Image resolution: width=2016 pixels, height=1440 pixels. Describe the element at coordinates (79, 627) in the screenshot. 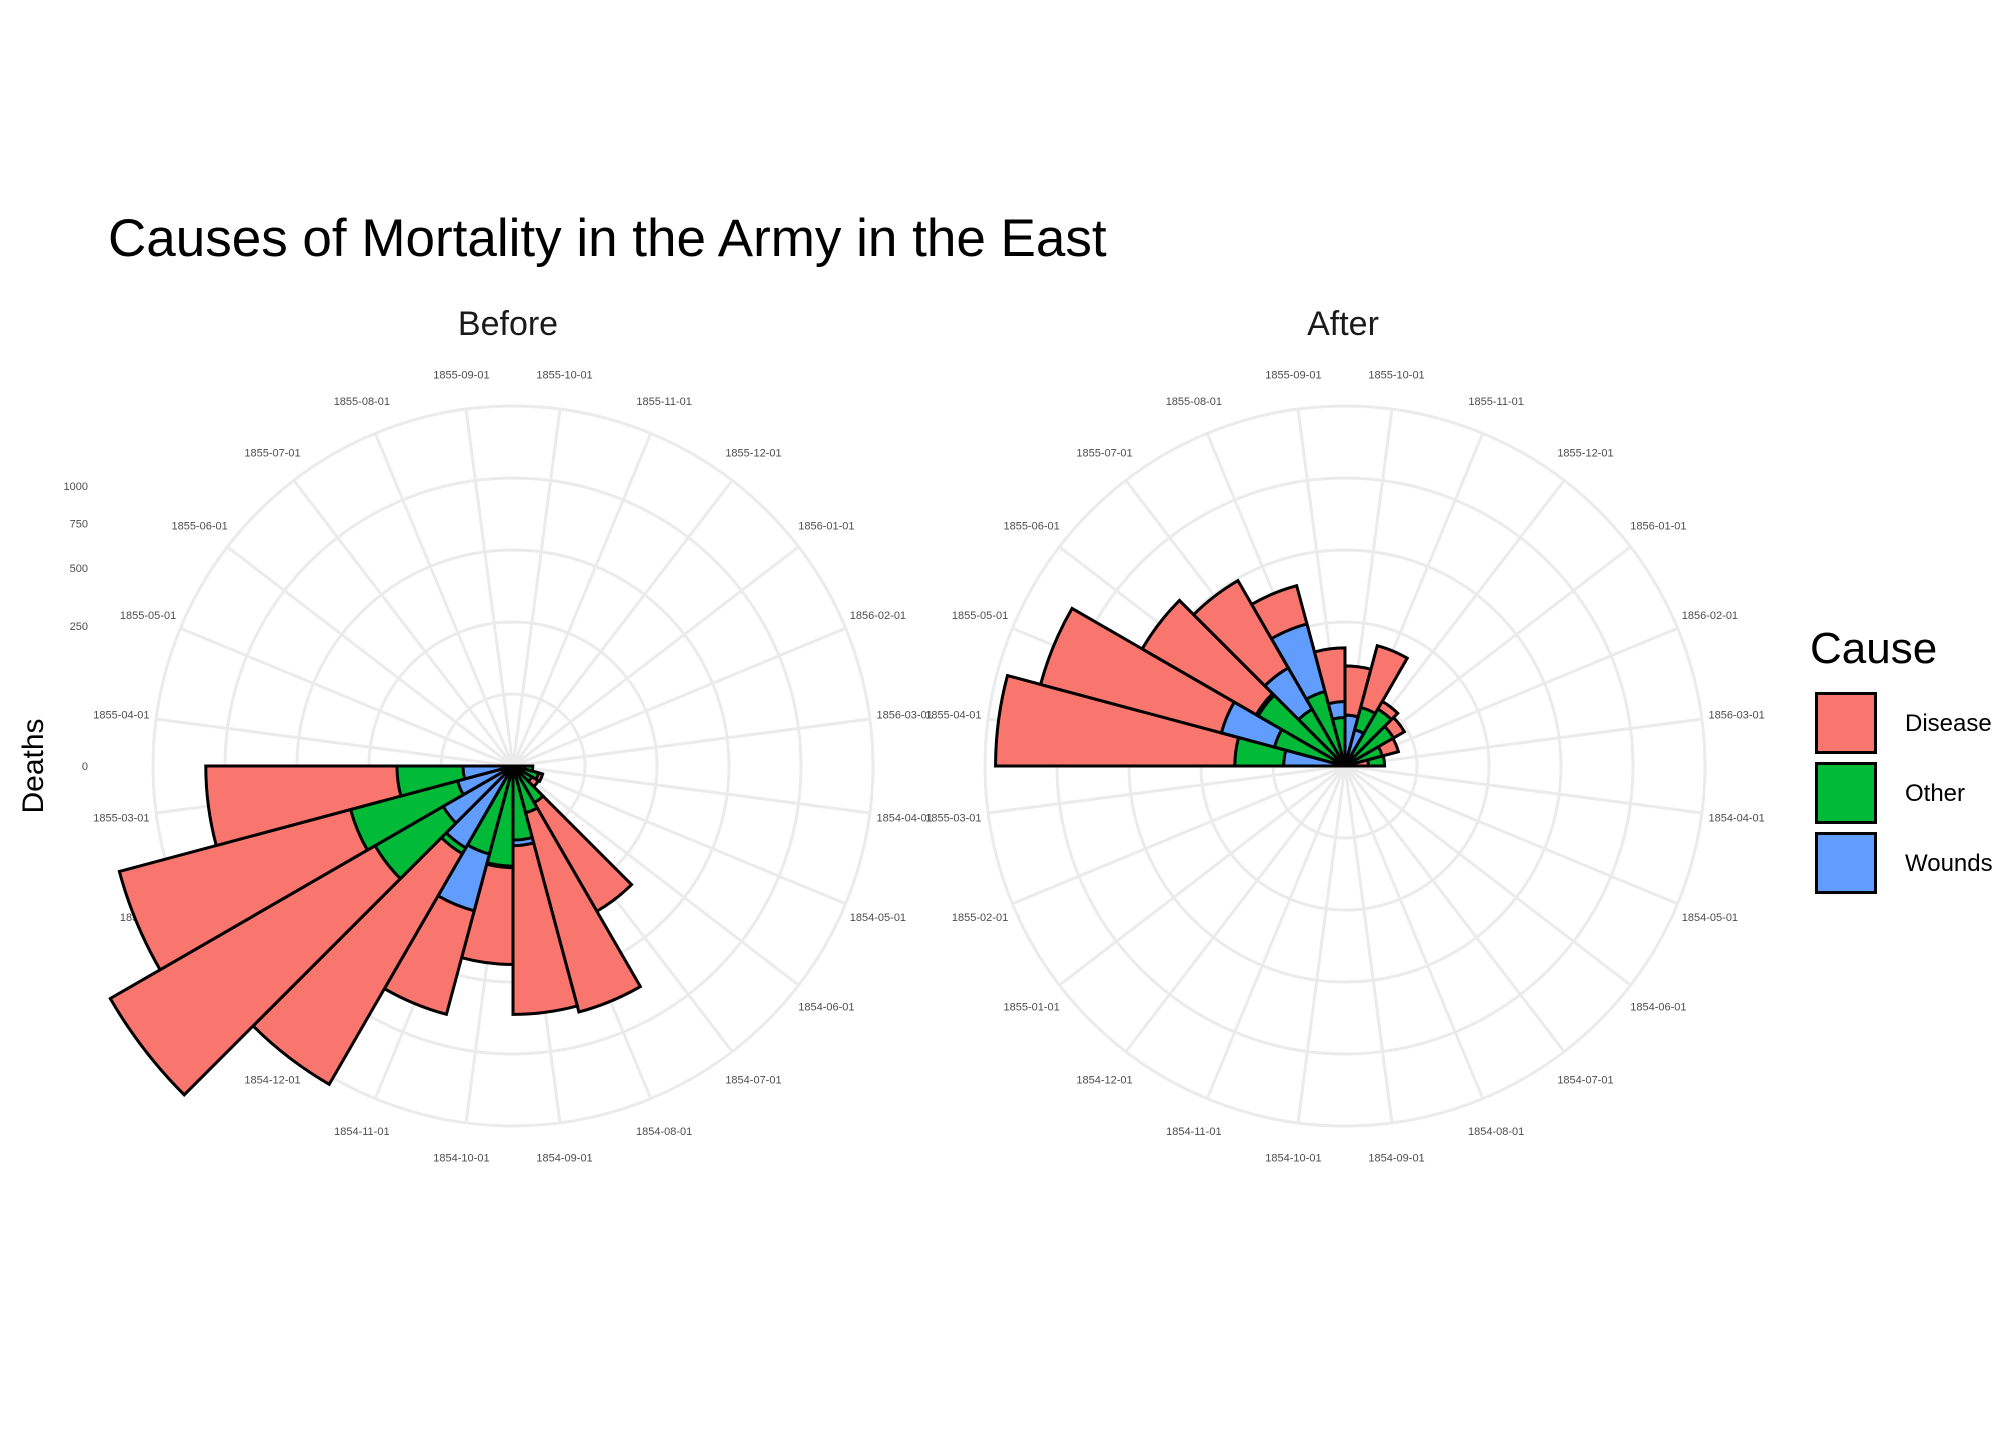

I see `radial-tick-label: 250` at that location.